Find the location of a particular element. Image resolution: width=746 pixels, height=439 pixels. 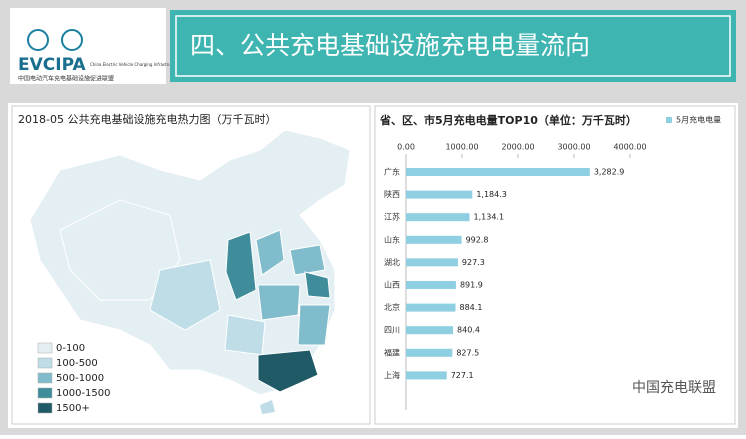

value-label: 840.4 is located at coordinates (468, 330).